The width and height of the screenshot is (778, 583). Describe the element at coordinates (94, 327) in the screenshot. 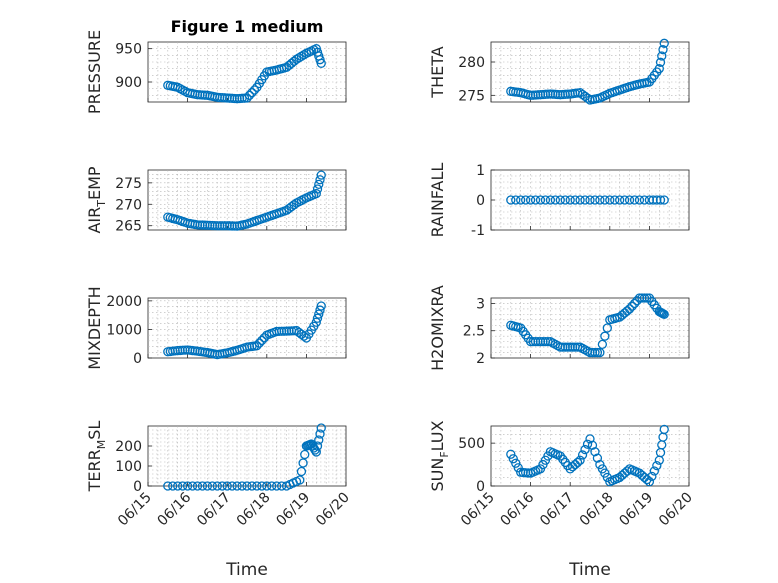

I see `y-axis-label: MIXDEPTH` at that location.